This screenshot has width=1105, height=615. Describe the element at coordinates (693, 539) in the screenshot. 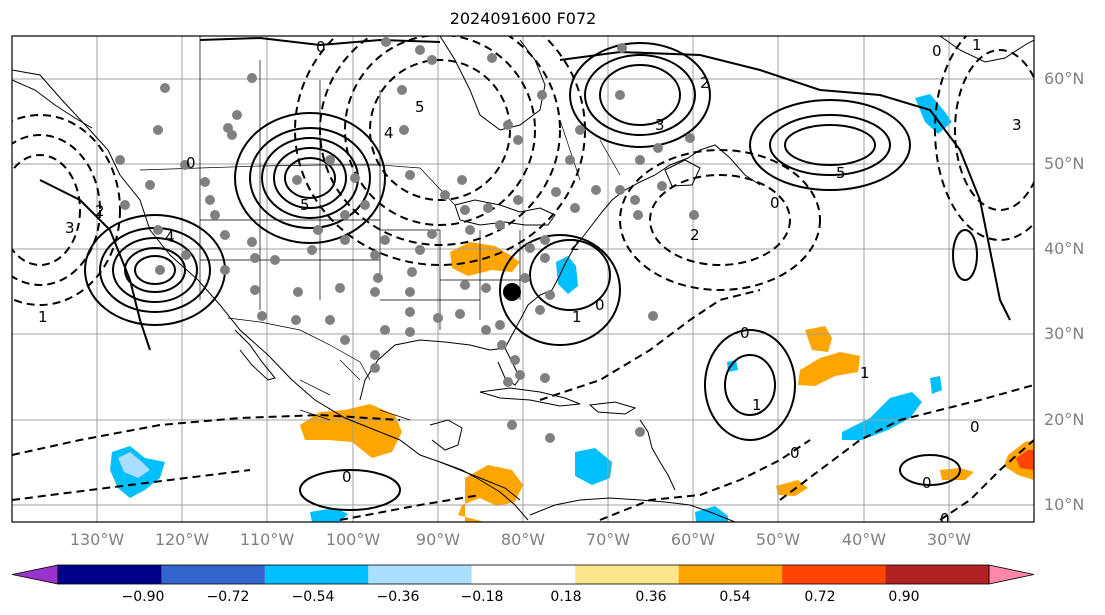

I see `lon-label: 60°W` at that location.